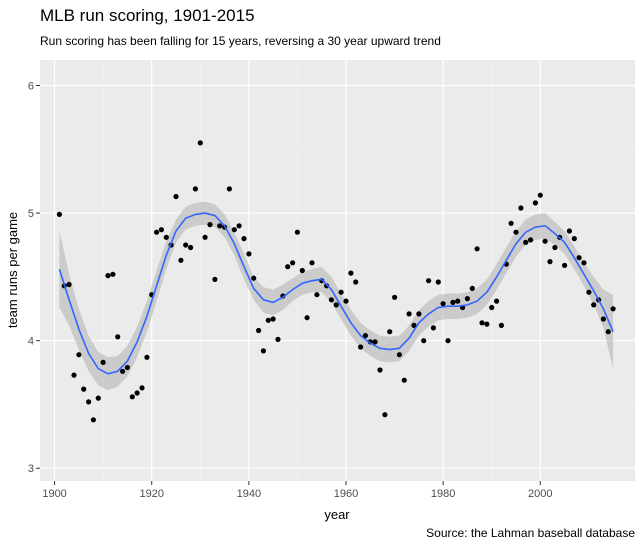 Image resolution: width=643 pixels, height=546 pixels. Describe the element at coordinates (31, 342) in the screenshot. I see `y-tick-label: 4` at that location.